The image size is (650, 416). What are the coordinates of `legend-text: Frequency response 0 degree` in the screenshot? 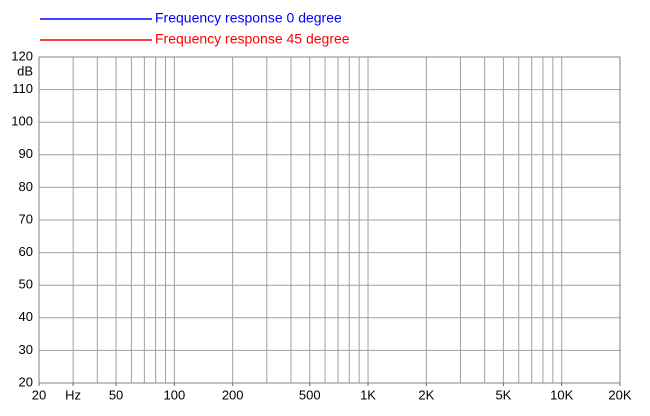 It's located at (248, 18).